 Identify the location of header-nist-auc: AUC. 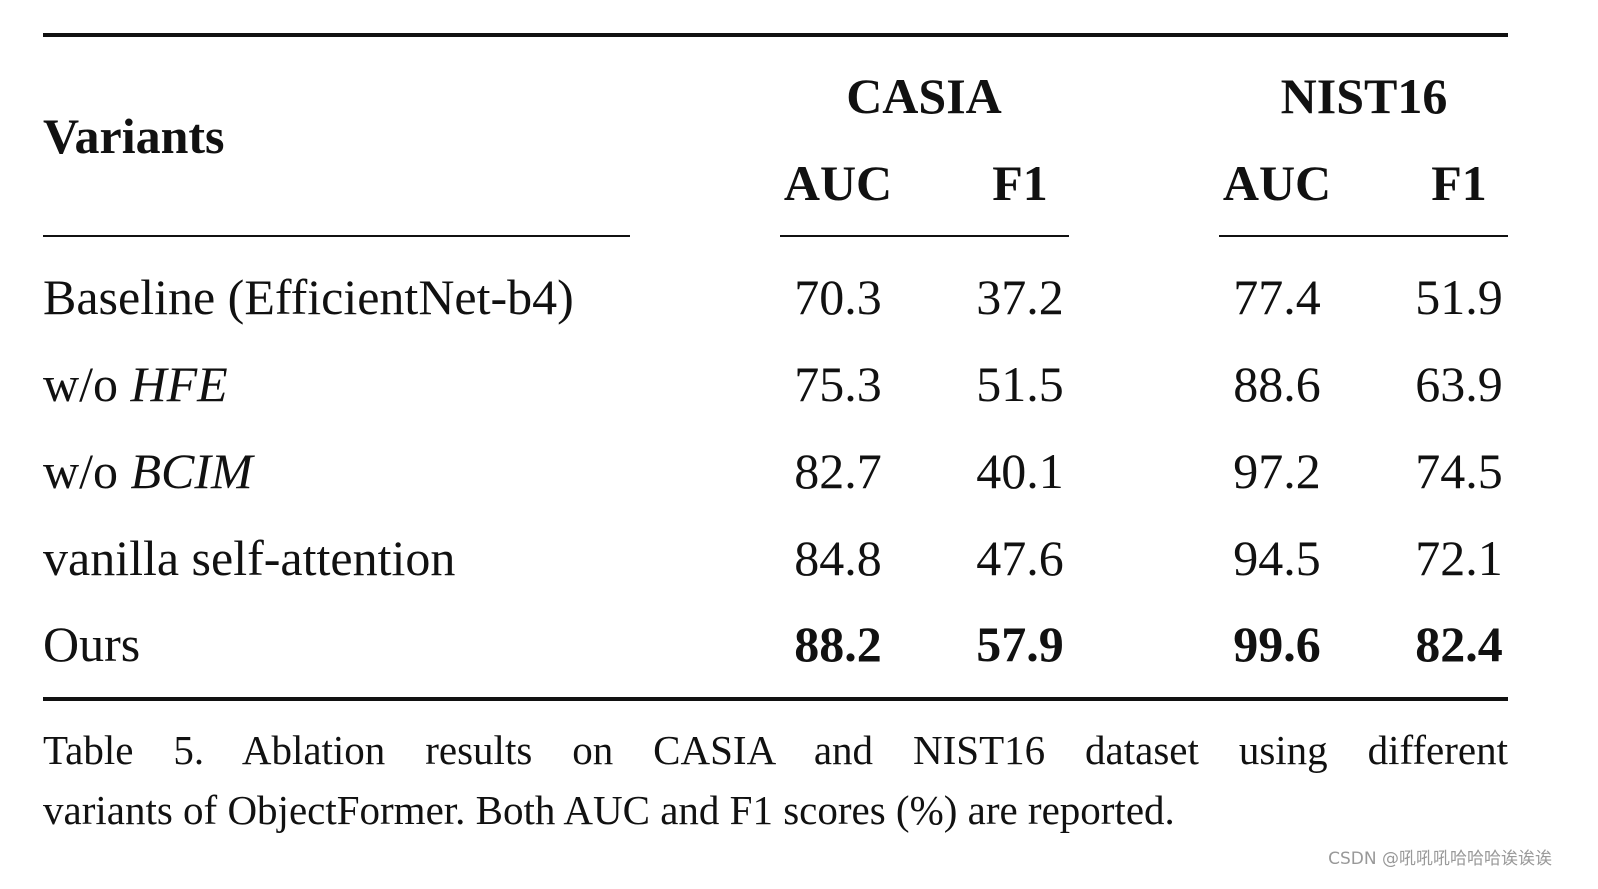
(1277, 183).